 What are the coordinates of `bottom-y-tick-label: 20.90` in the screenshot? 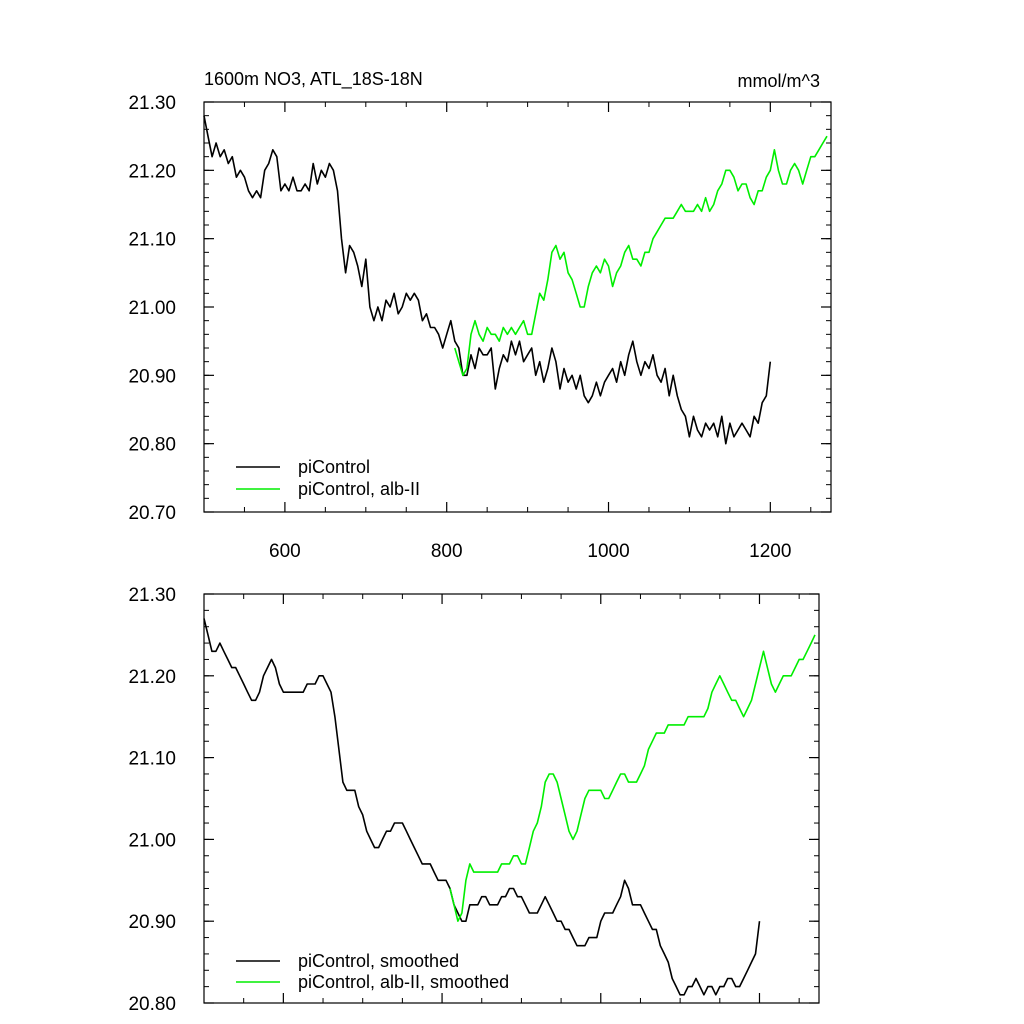 It's located at (152, 922).